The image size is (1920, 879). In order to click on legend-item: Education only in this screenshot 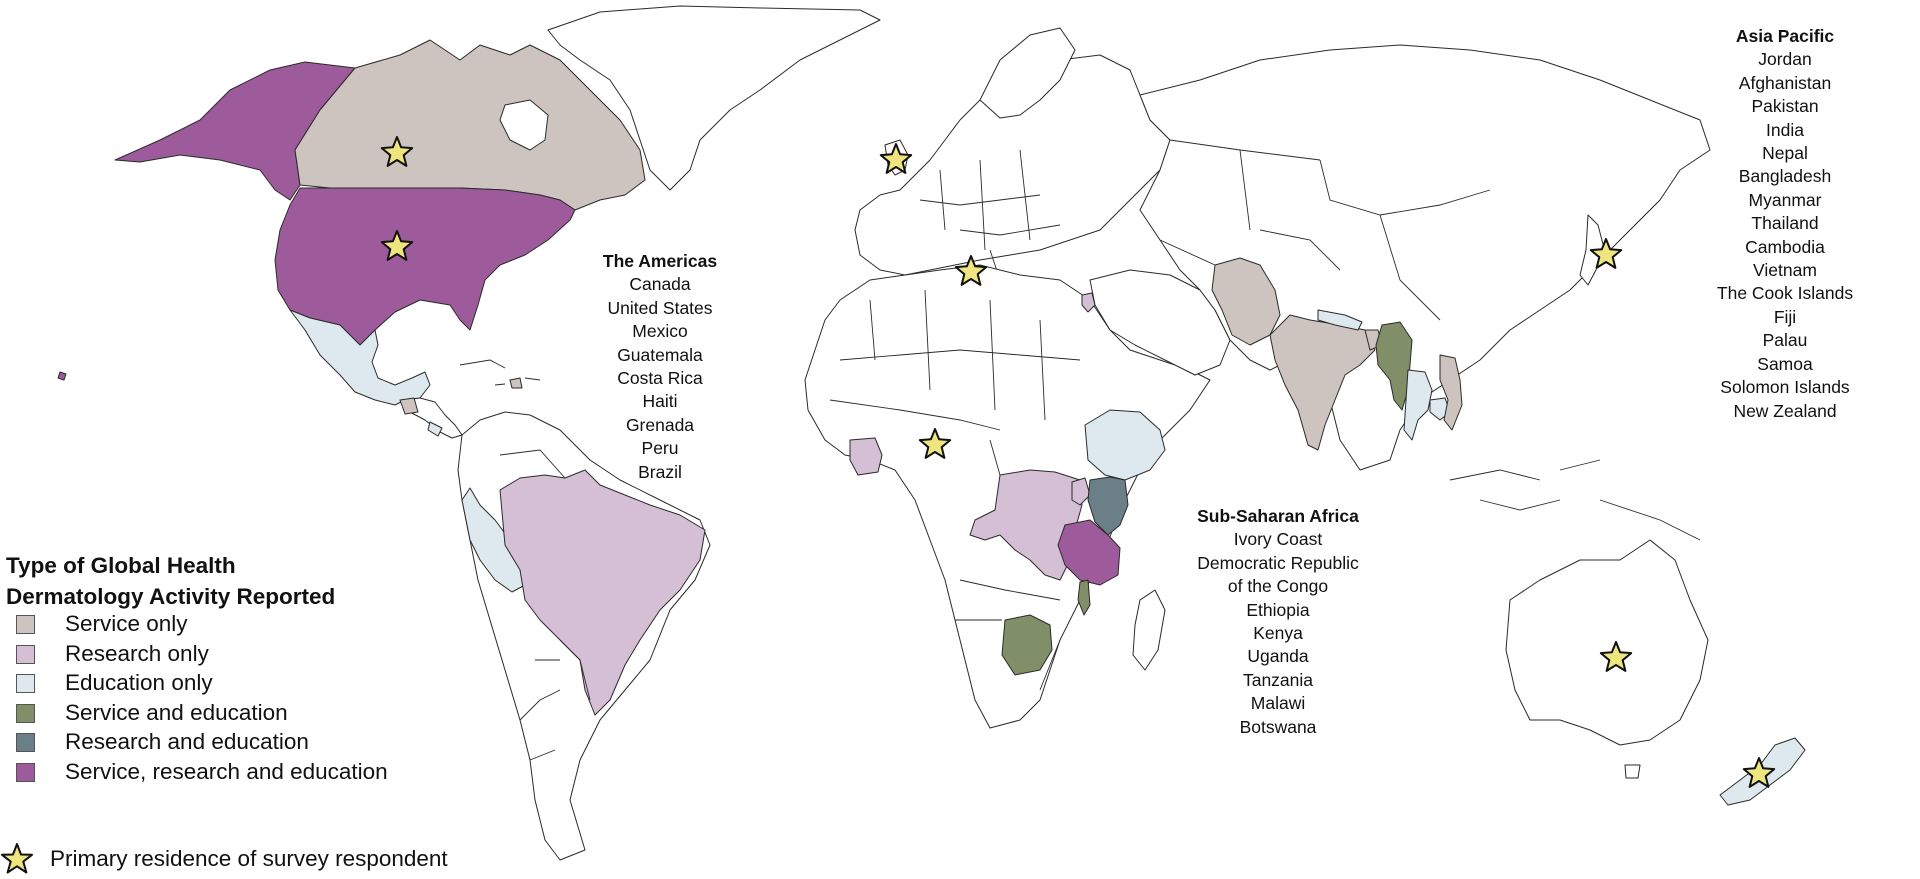, I will do `click(114, 683)`.